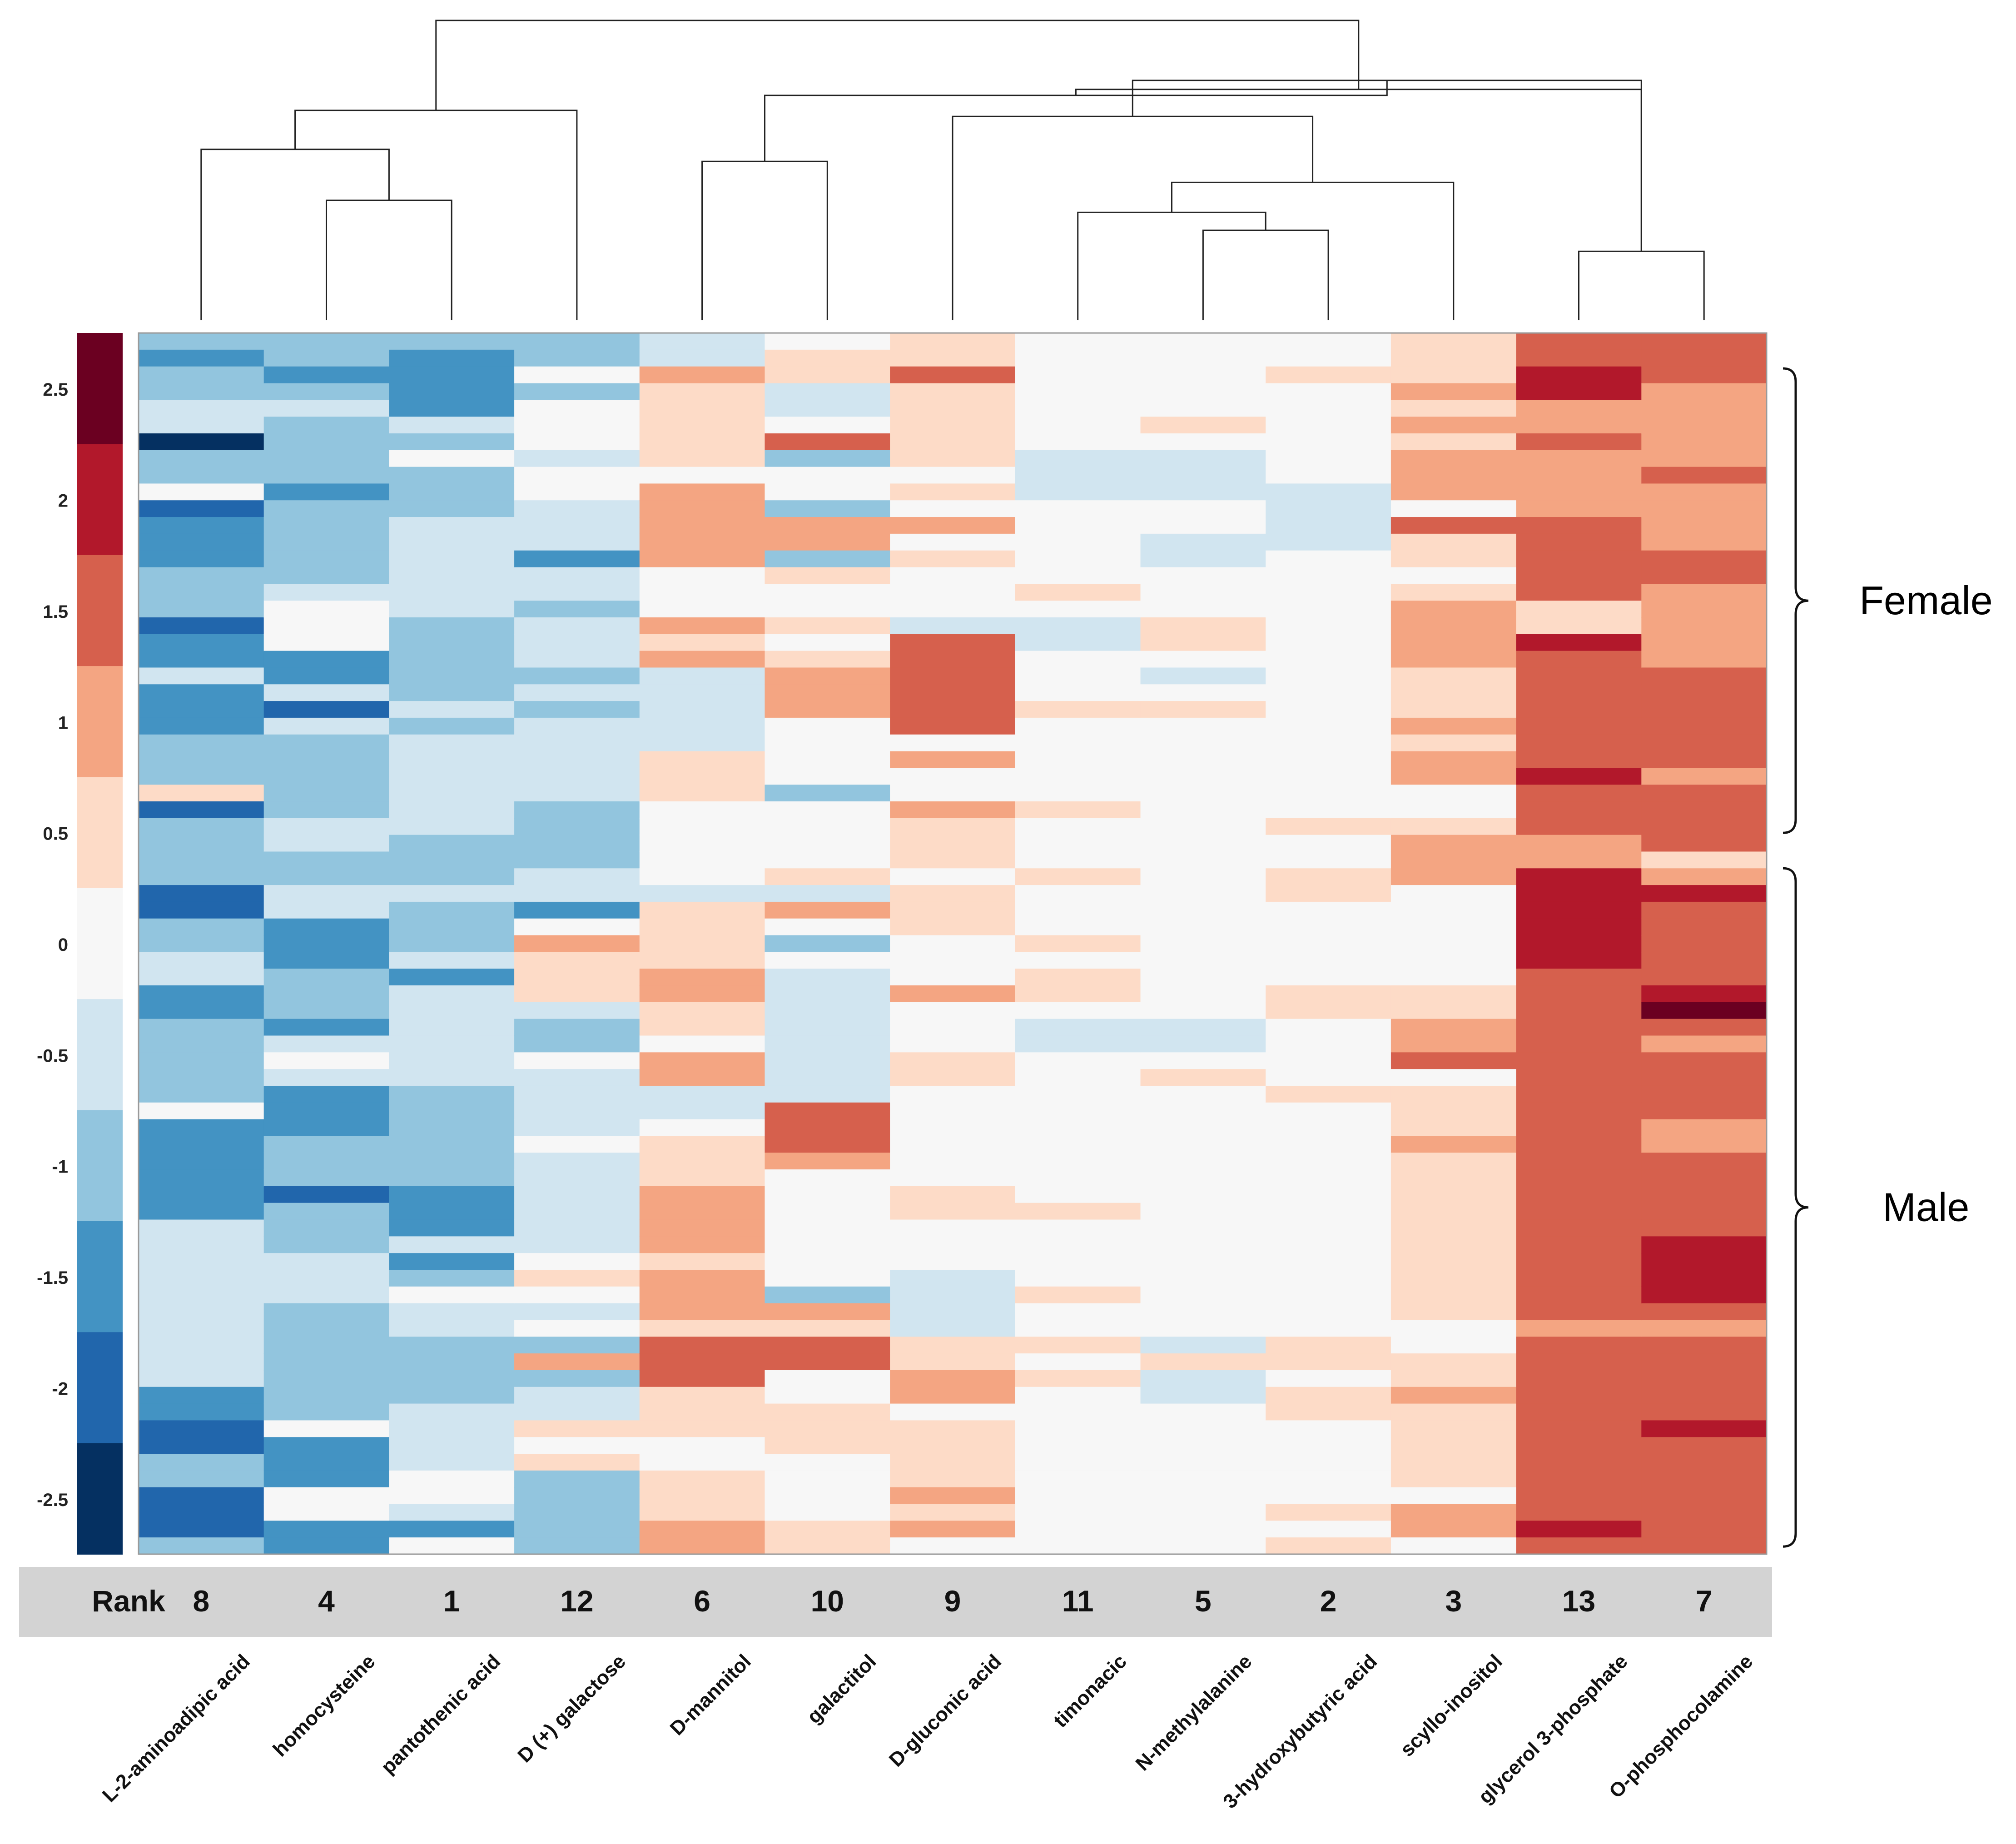 The height and width of the screenshot is (1844, 2016). Describe the element at coordinates (841, 1689) in the screenshot. I see `column-label: galactitol` at that location.